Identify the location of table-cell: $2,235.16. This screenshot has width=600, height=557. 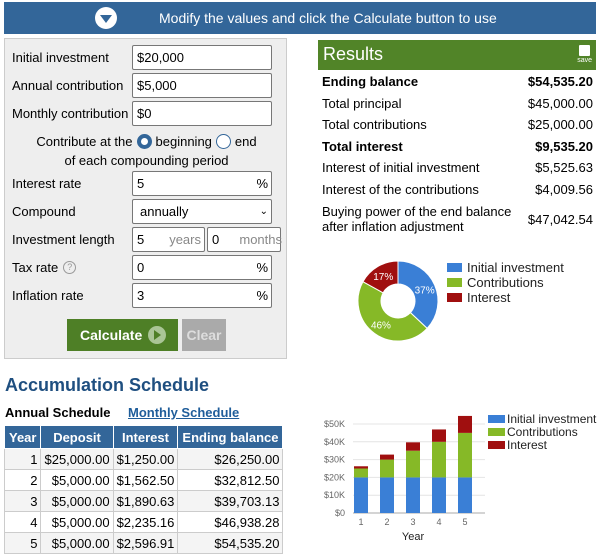
(145, 522).